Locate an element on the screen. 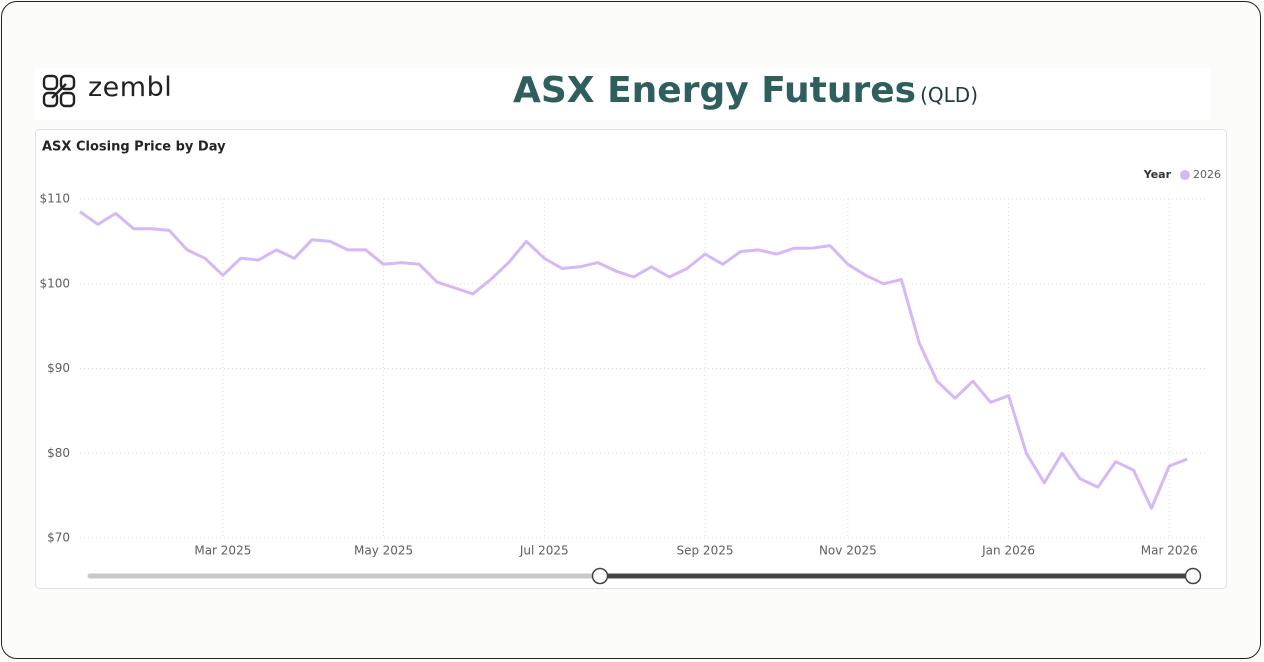  page-title: ASX Energy Futures (QLD) is located at coordinates (745, 90).